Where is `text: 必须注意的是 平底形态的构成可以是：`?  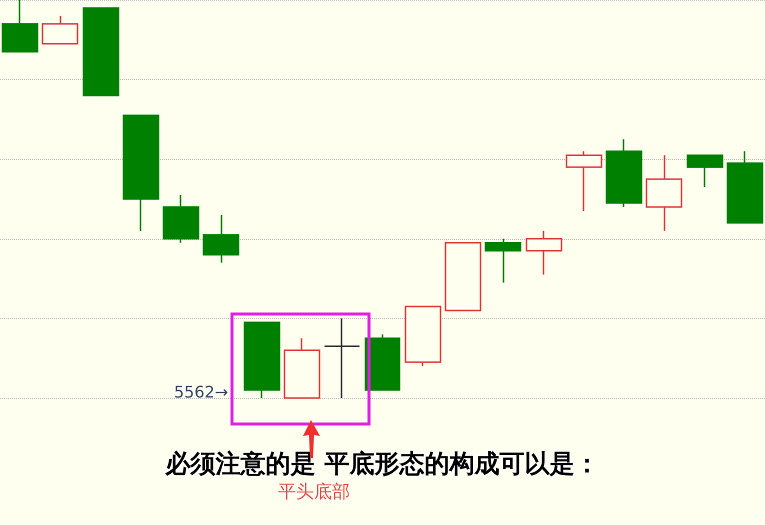 text: 必须注意的是 平底形态的构成可以是： is located at coordinates (382, 463).